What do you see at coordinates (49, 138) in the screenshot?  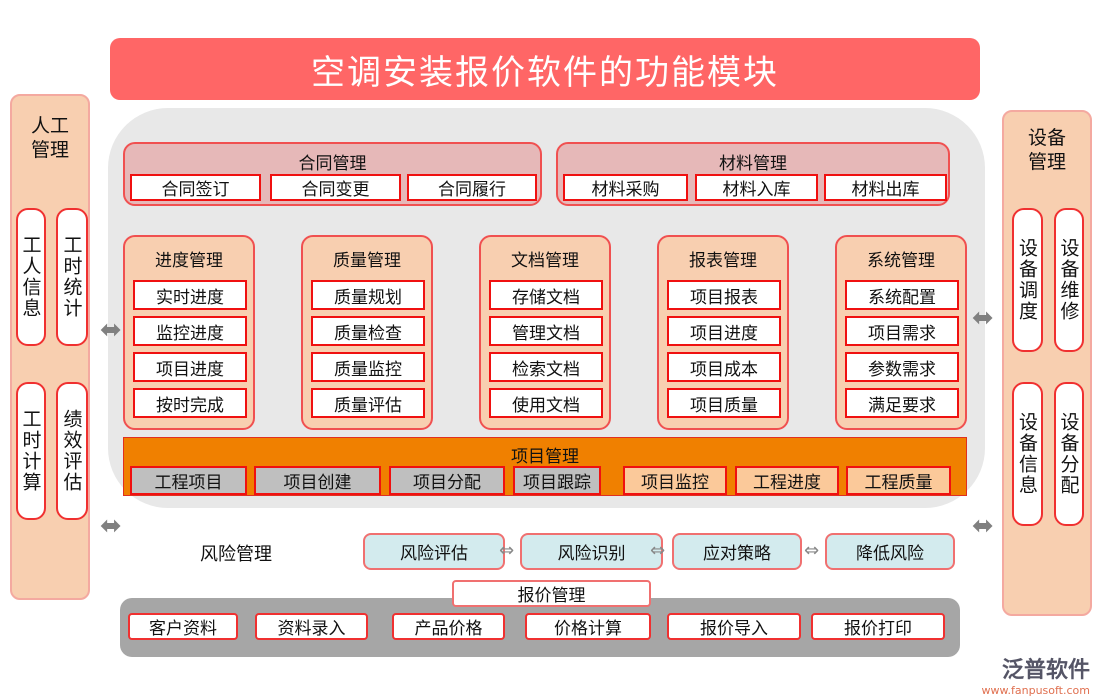 I see `labor-panel-title: 人工管理` at bounding box center [49, 138].